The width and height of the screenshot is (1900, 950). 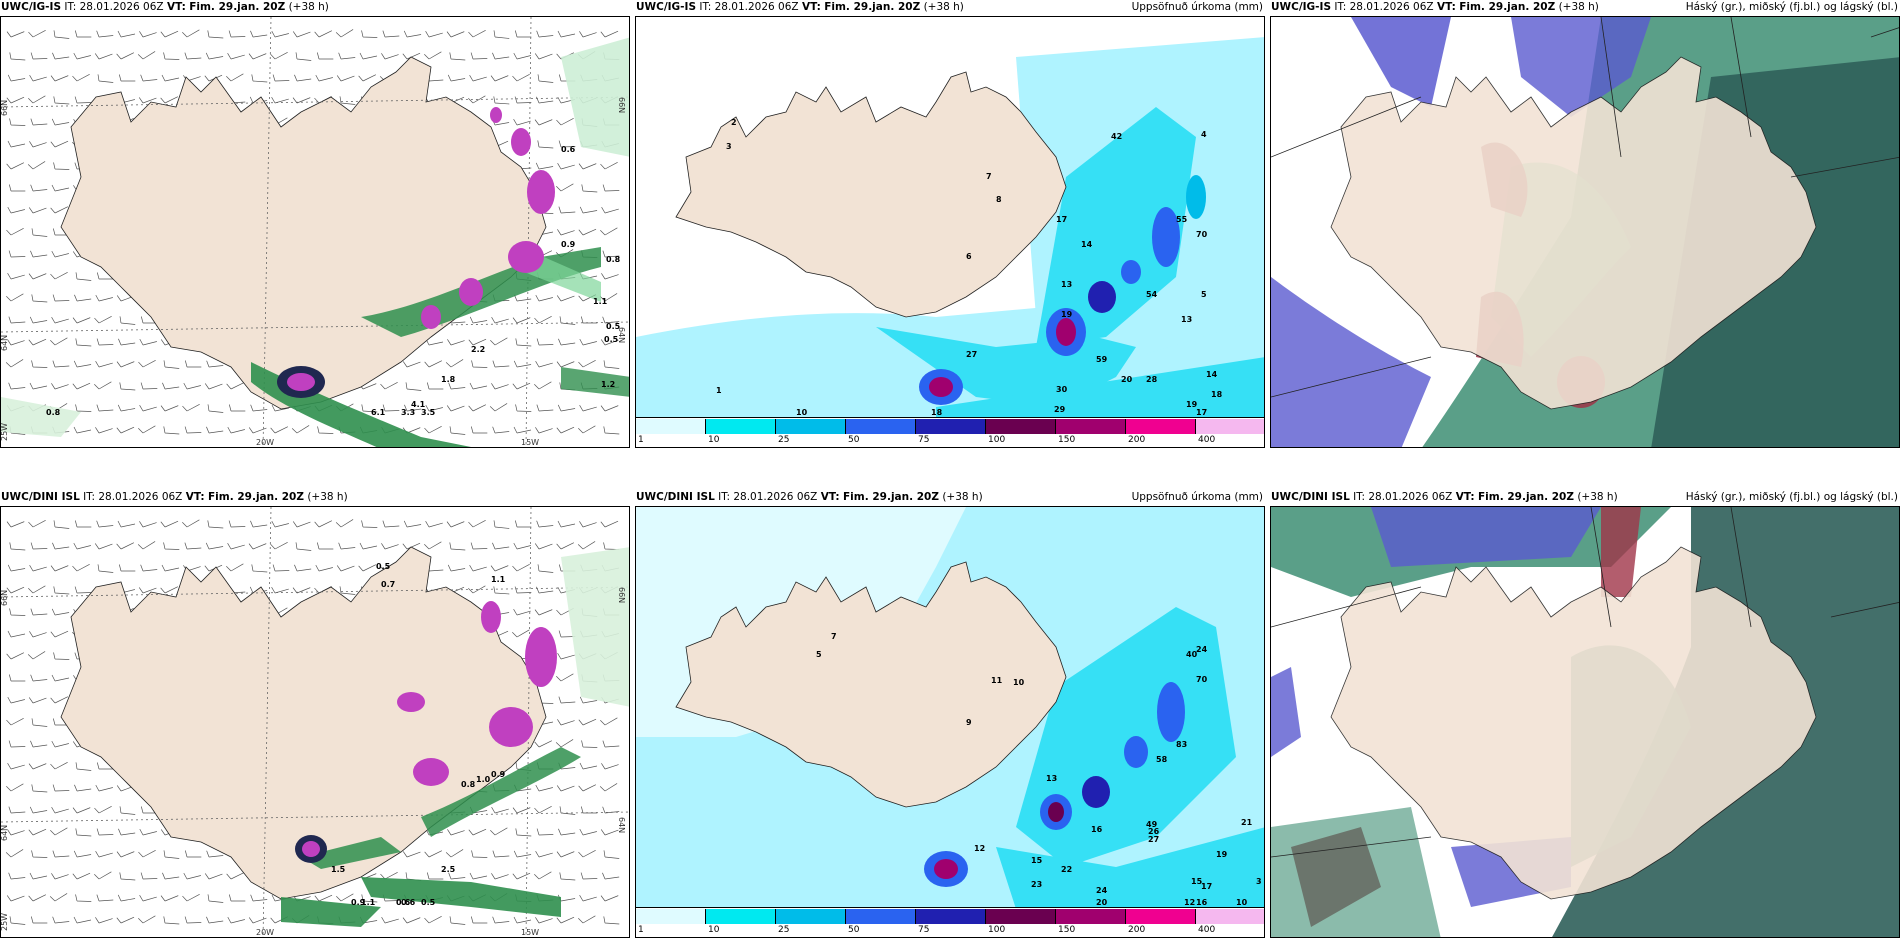 What do you see at coordinates (338, 869) in the screenshot?
I see `value-label: 1.5` at bounding box center [338, 869].